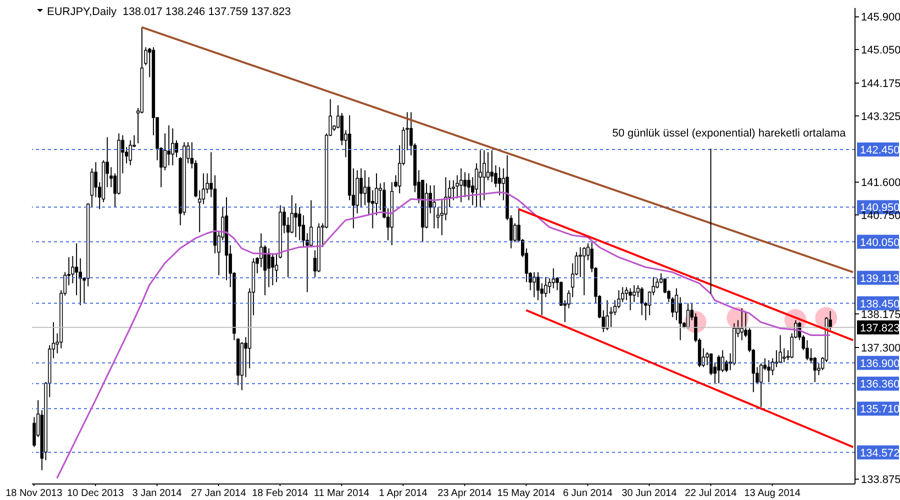  I want to click on y-tick-label: 138.175, so click(880, 314).